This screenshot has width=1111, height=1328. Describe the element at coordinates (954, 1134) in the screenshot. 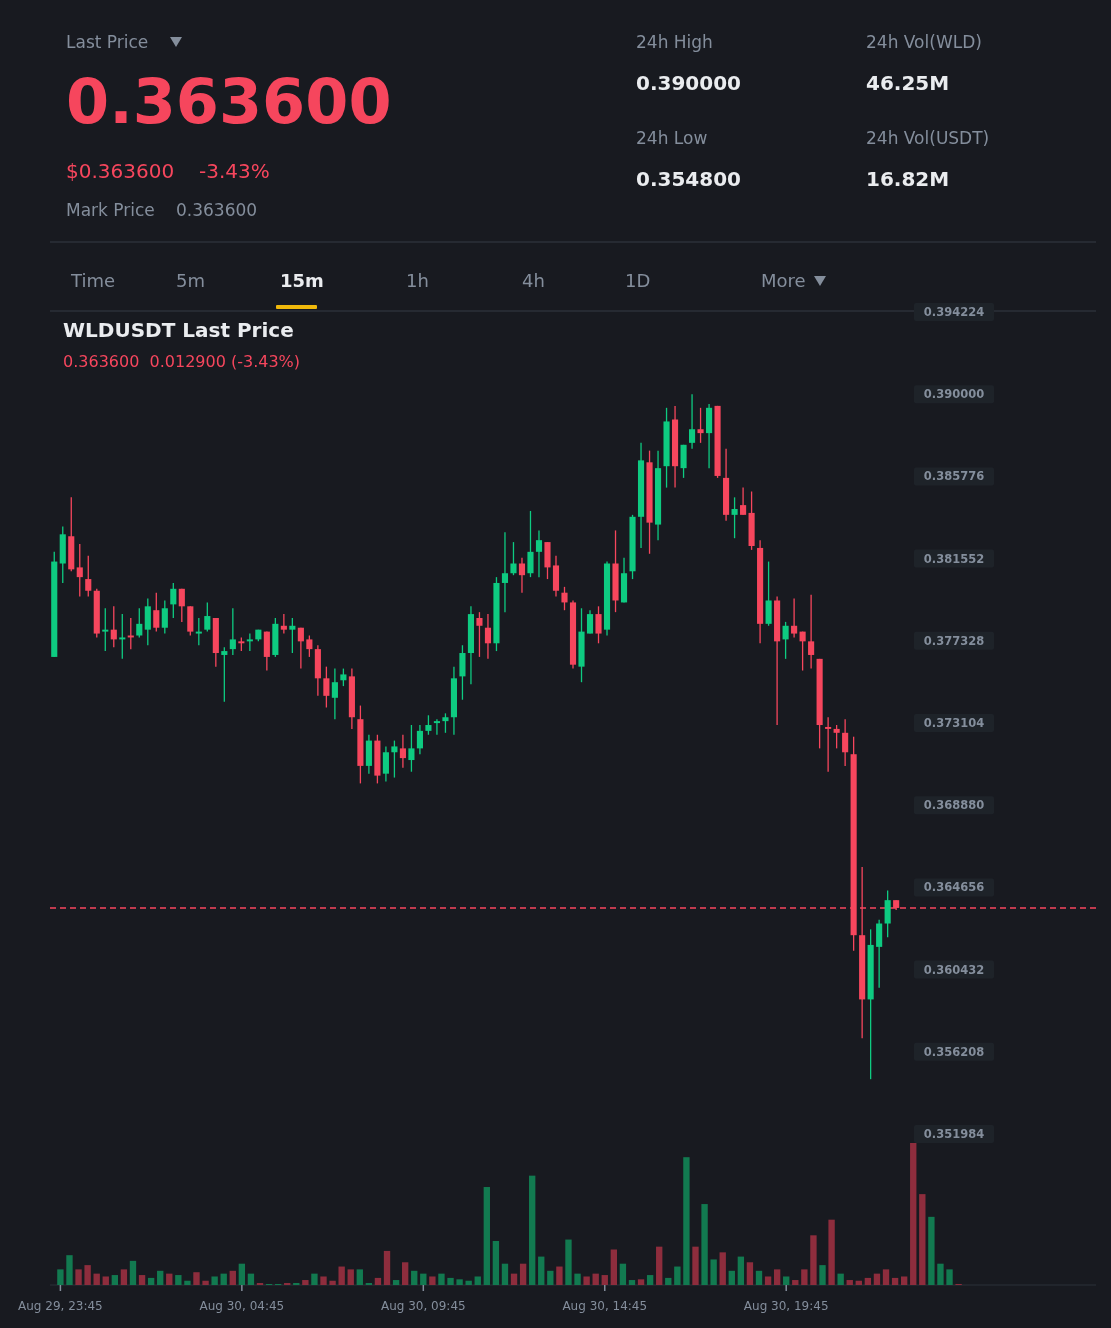

I see `y-tick-label: 0.351984` at that location.